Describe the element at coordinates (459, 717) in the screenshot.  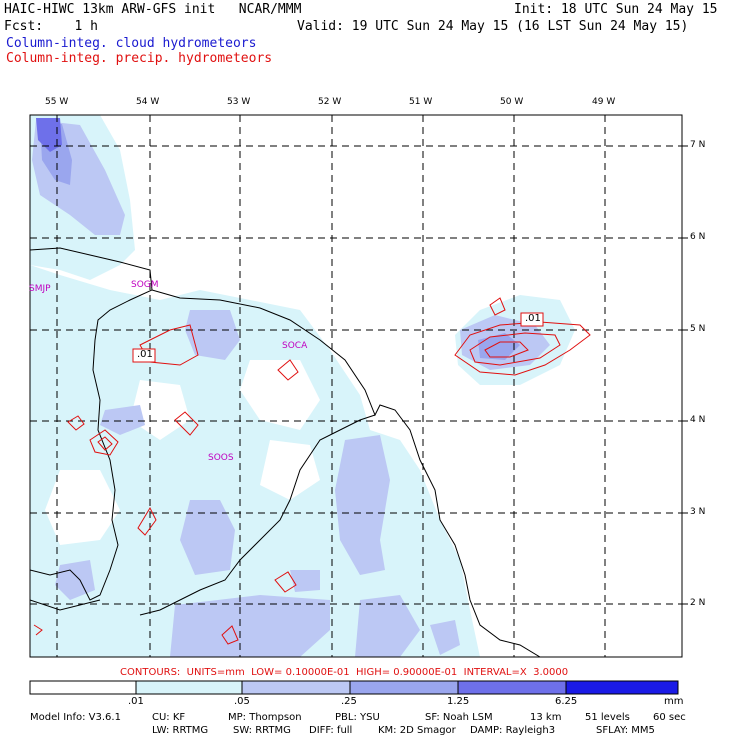
I see `surface-scheme: SF: Noah LSM` at that location.